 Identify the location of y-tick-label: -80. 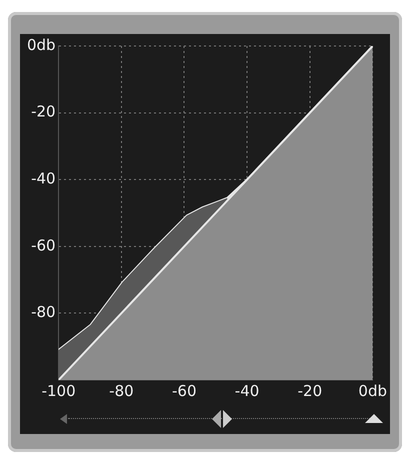
(43, 312).